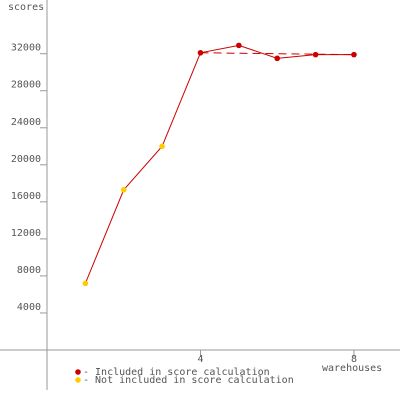 The width and height of the screenshot is (400, 404). Describe the element at coordinates (26, 48) in the screenshot. I see `y-tick-label: 32000` at that location.